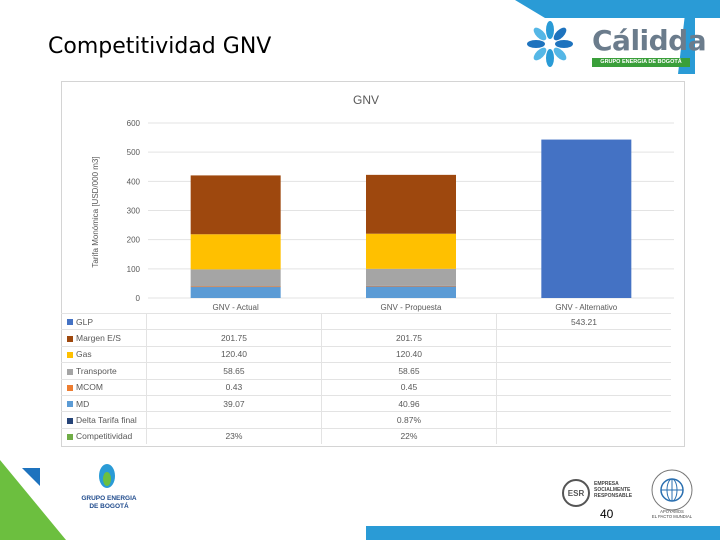 The height and width of the screenshot is (540, 720). What do you see at coordinates (408, 436) in the screenshot?
I see `table-cell: 22%` at bounding box center [408, 436].